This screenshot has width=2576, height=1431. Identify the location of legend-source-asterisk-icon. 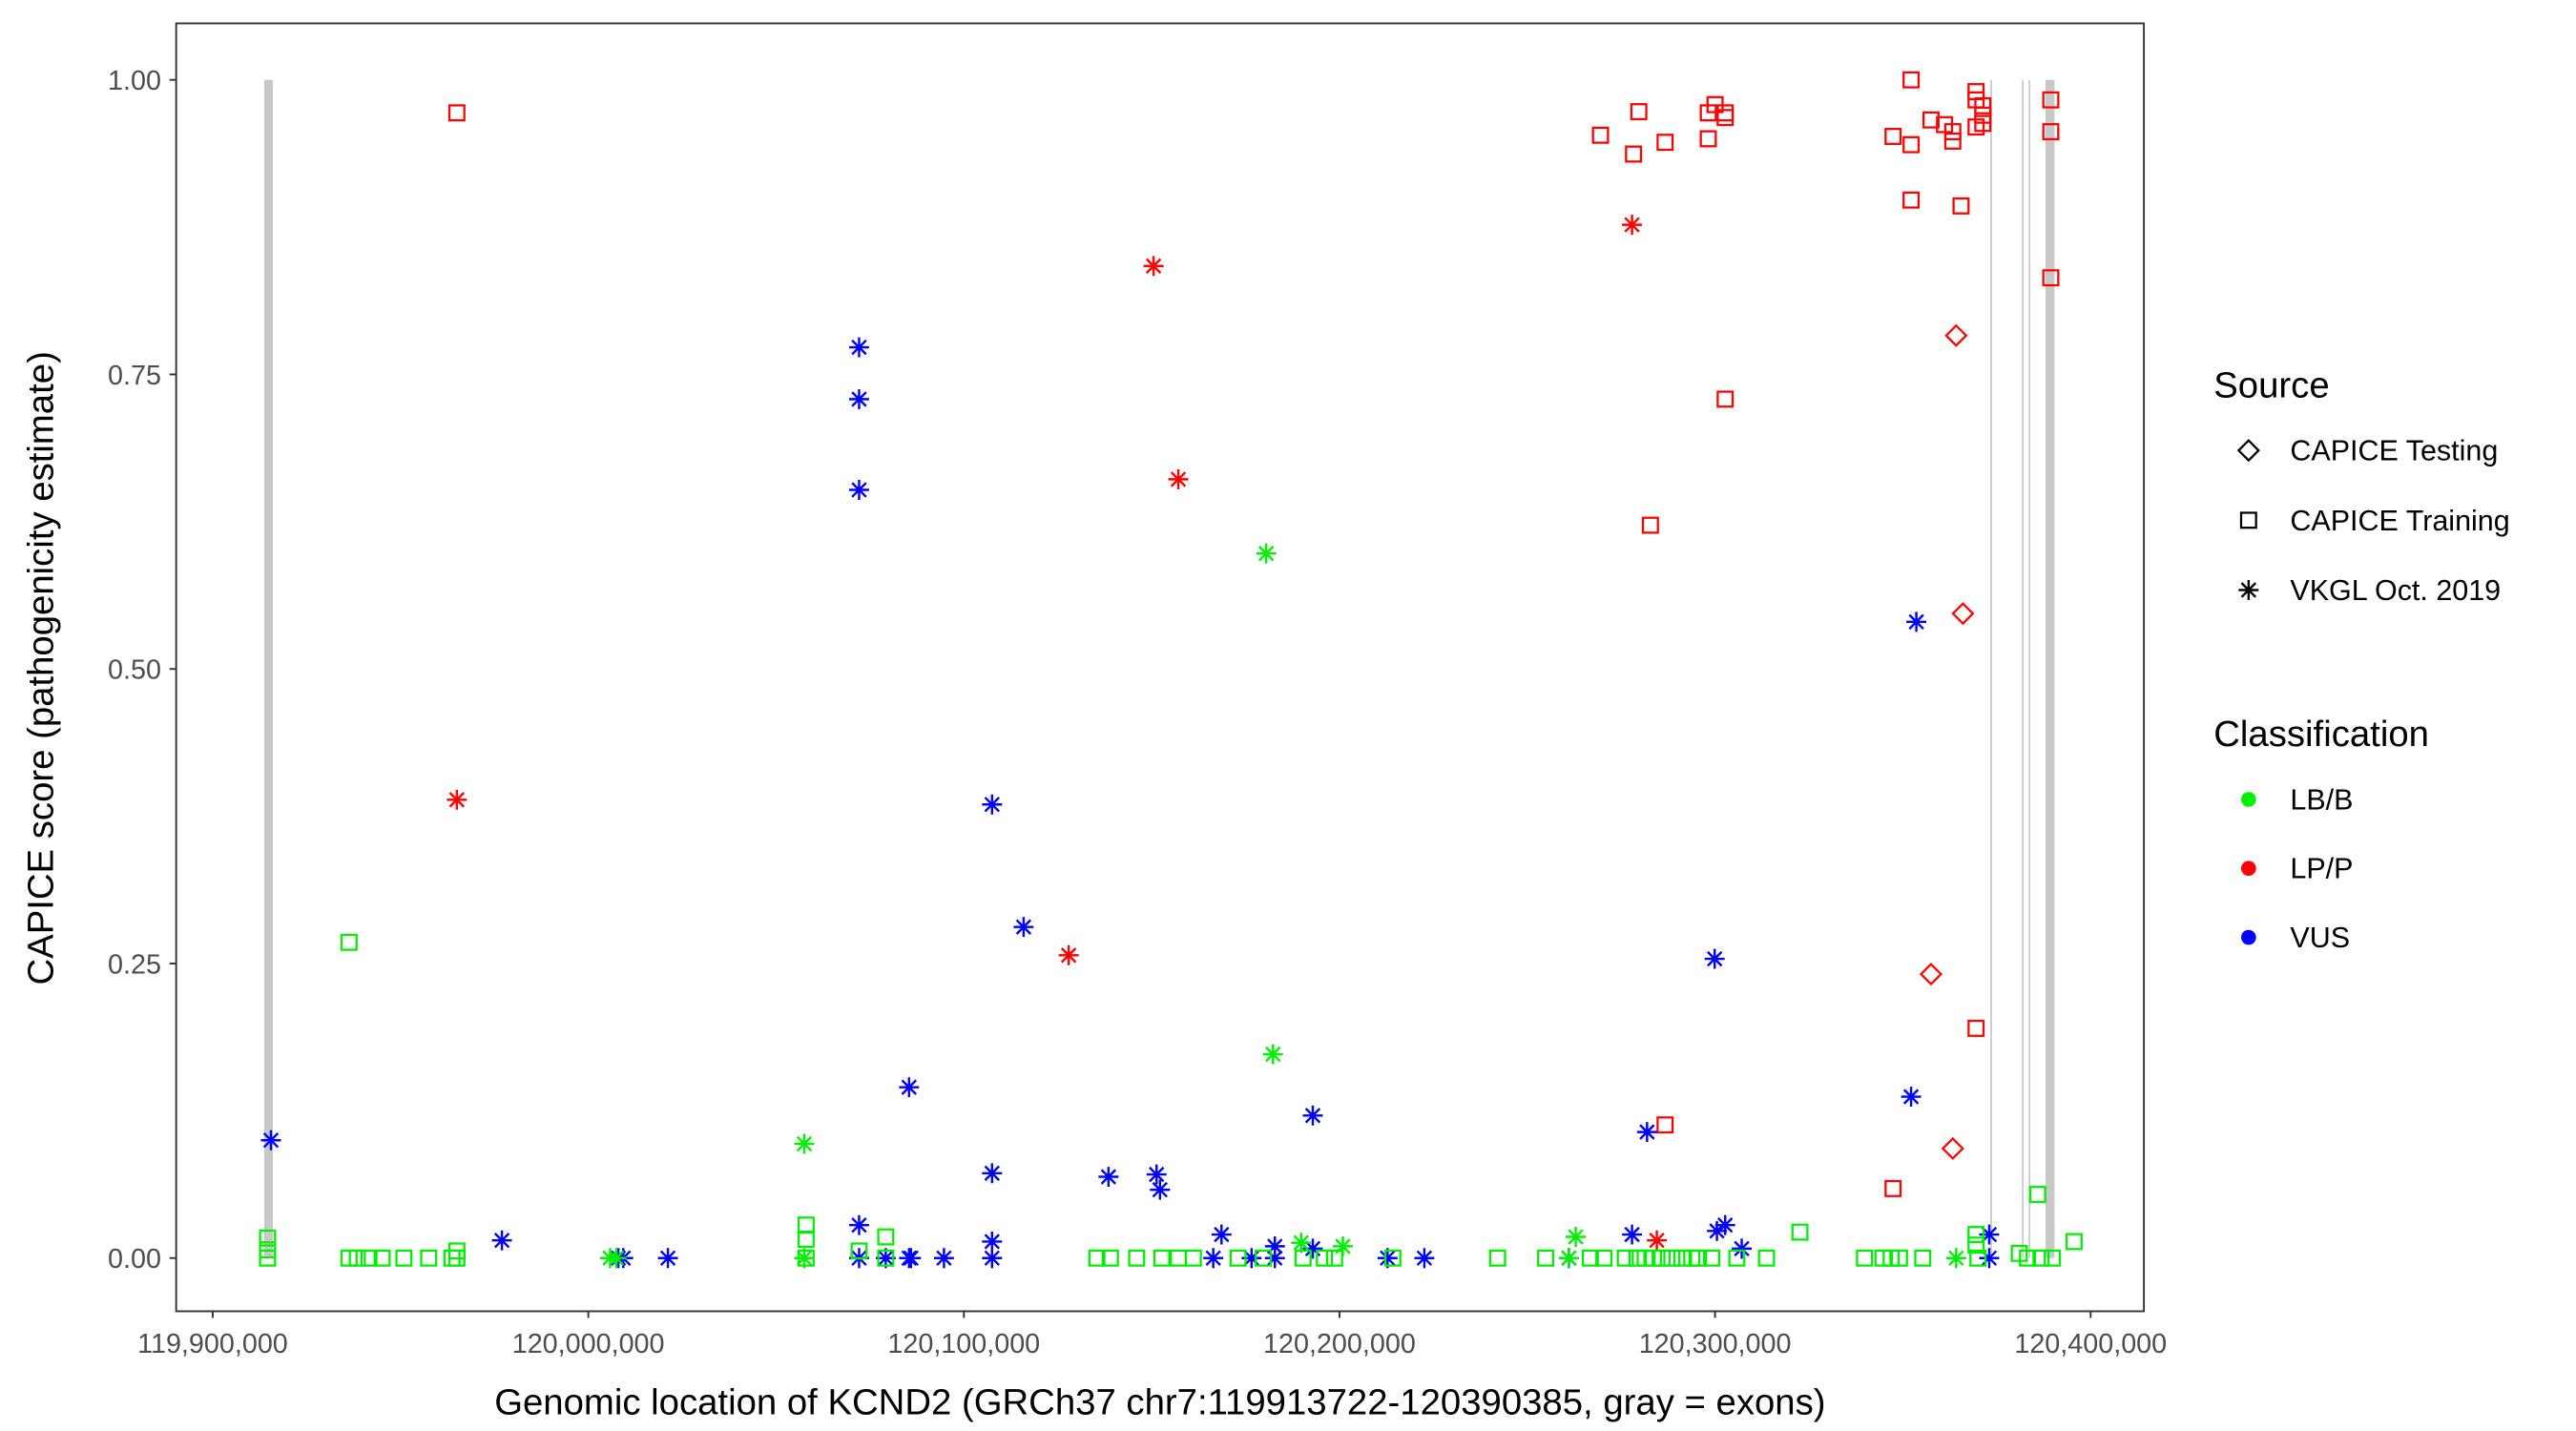
(2248, 590).